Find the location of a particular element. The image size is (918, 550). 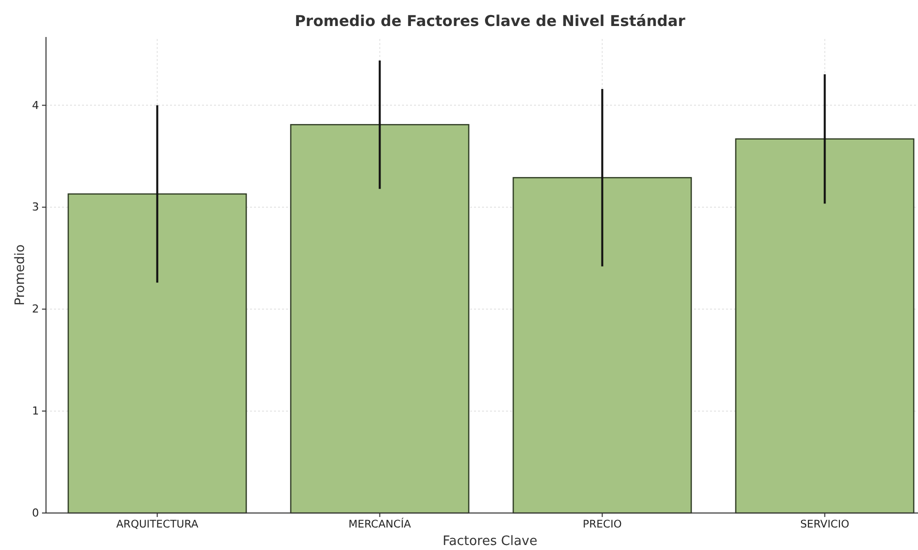

x-tick-label: ARQUITECTURA is located at coordinates (158, 524).